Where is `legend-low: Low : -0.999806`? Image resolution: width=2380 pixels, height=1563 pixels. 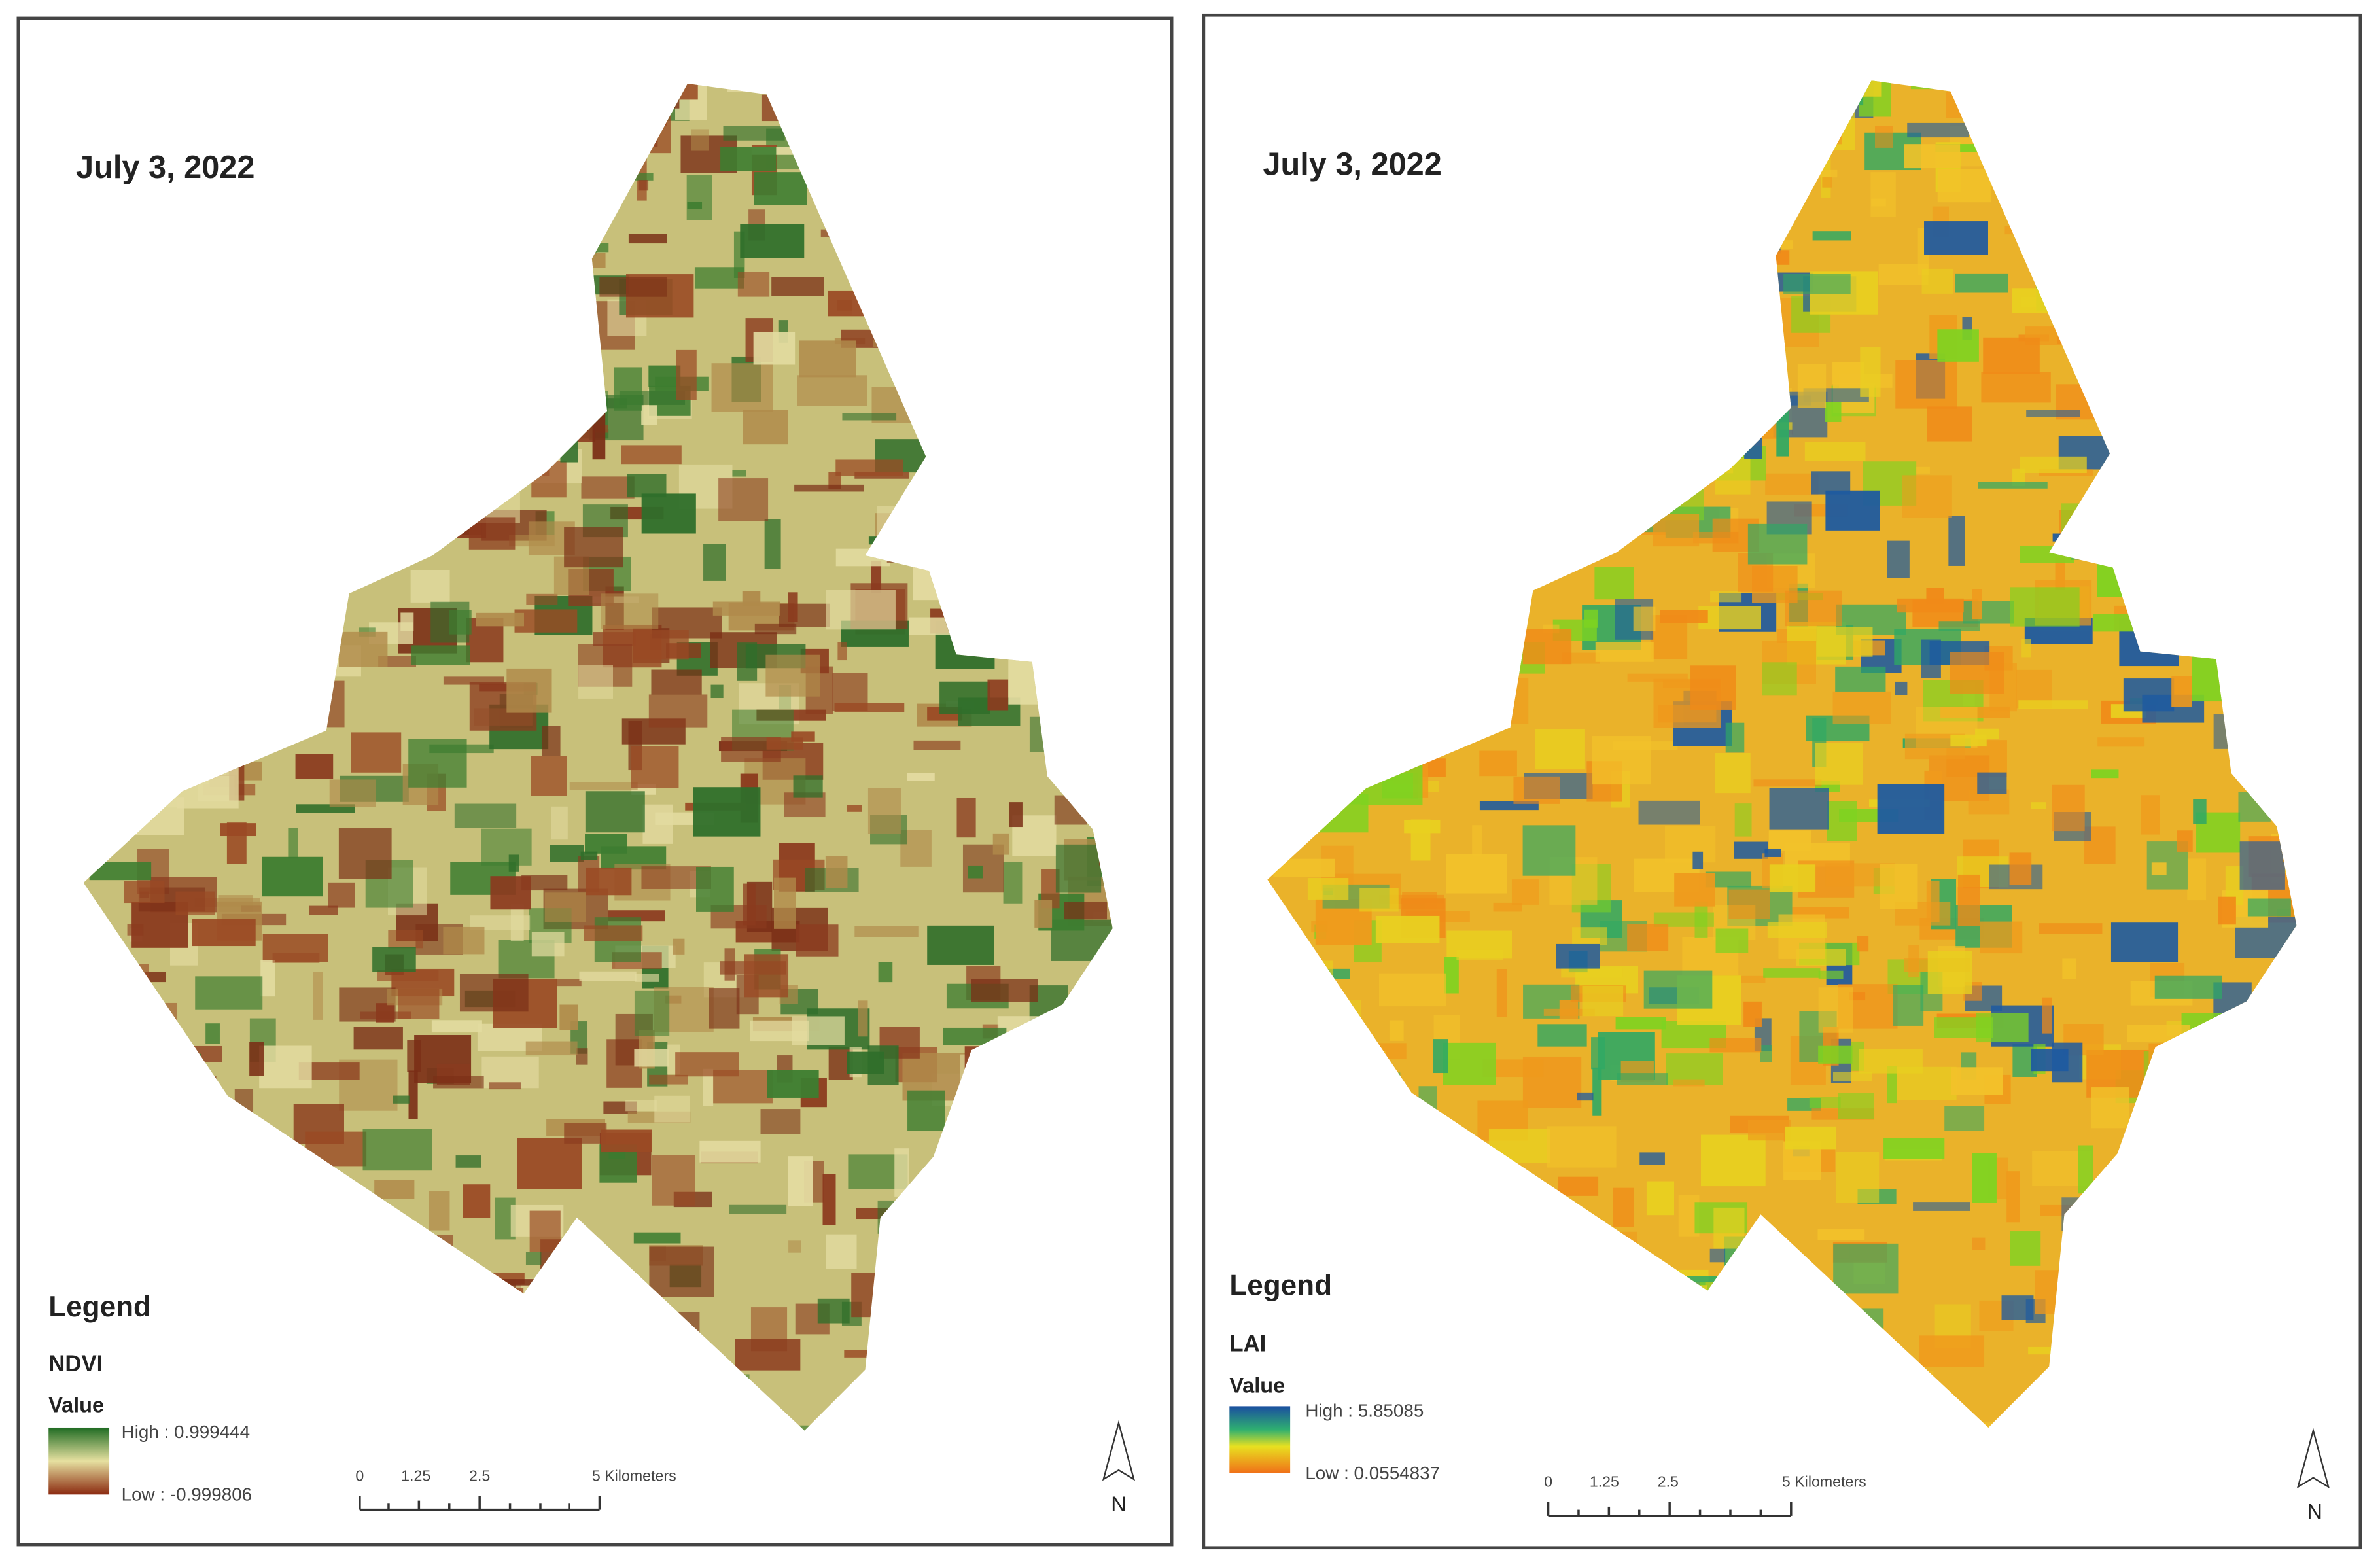
legend-low: Low : -0.999806 is located at coordinates (187, 1495).